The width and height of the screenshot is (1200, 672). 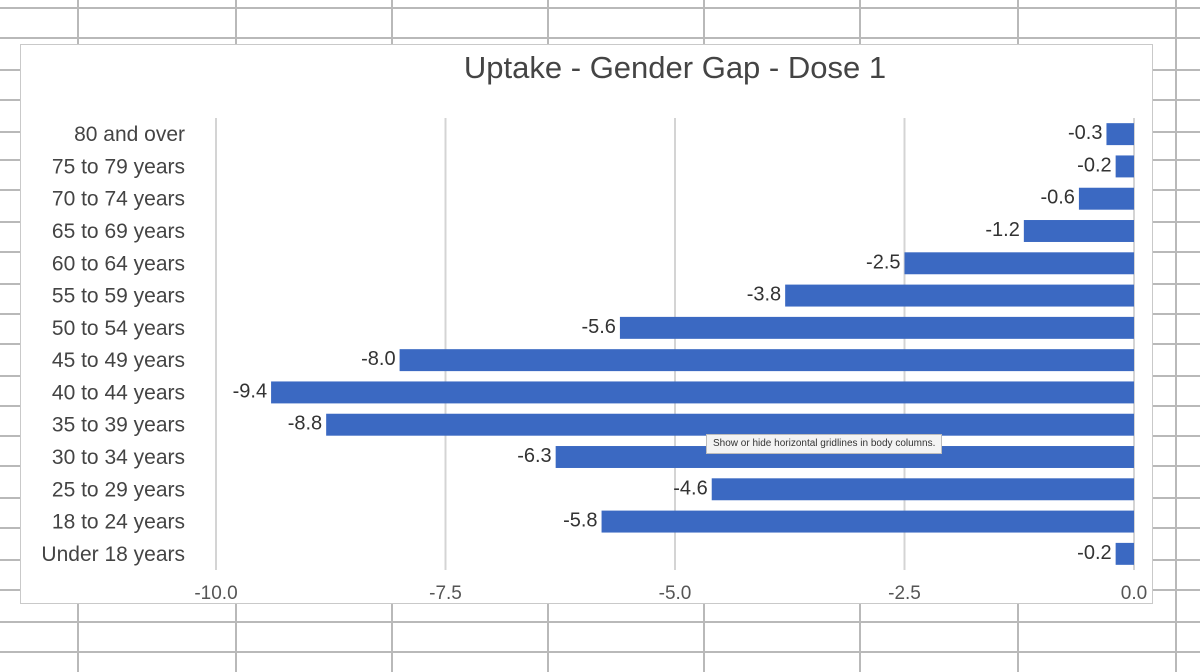 What do you see at coordinates (534, 456) in the screenshot?
I see `data-label: -6.3` at bounding box center [534, 456].